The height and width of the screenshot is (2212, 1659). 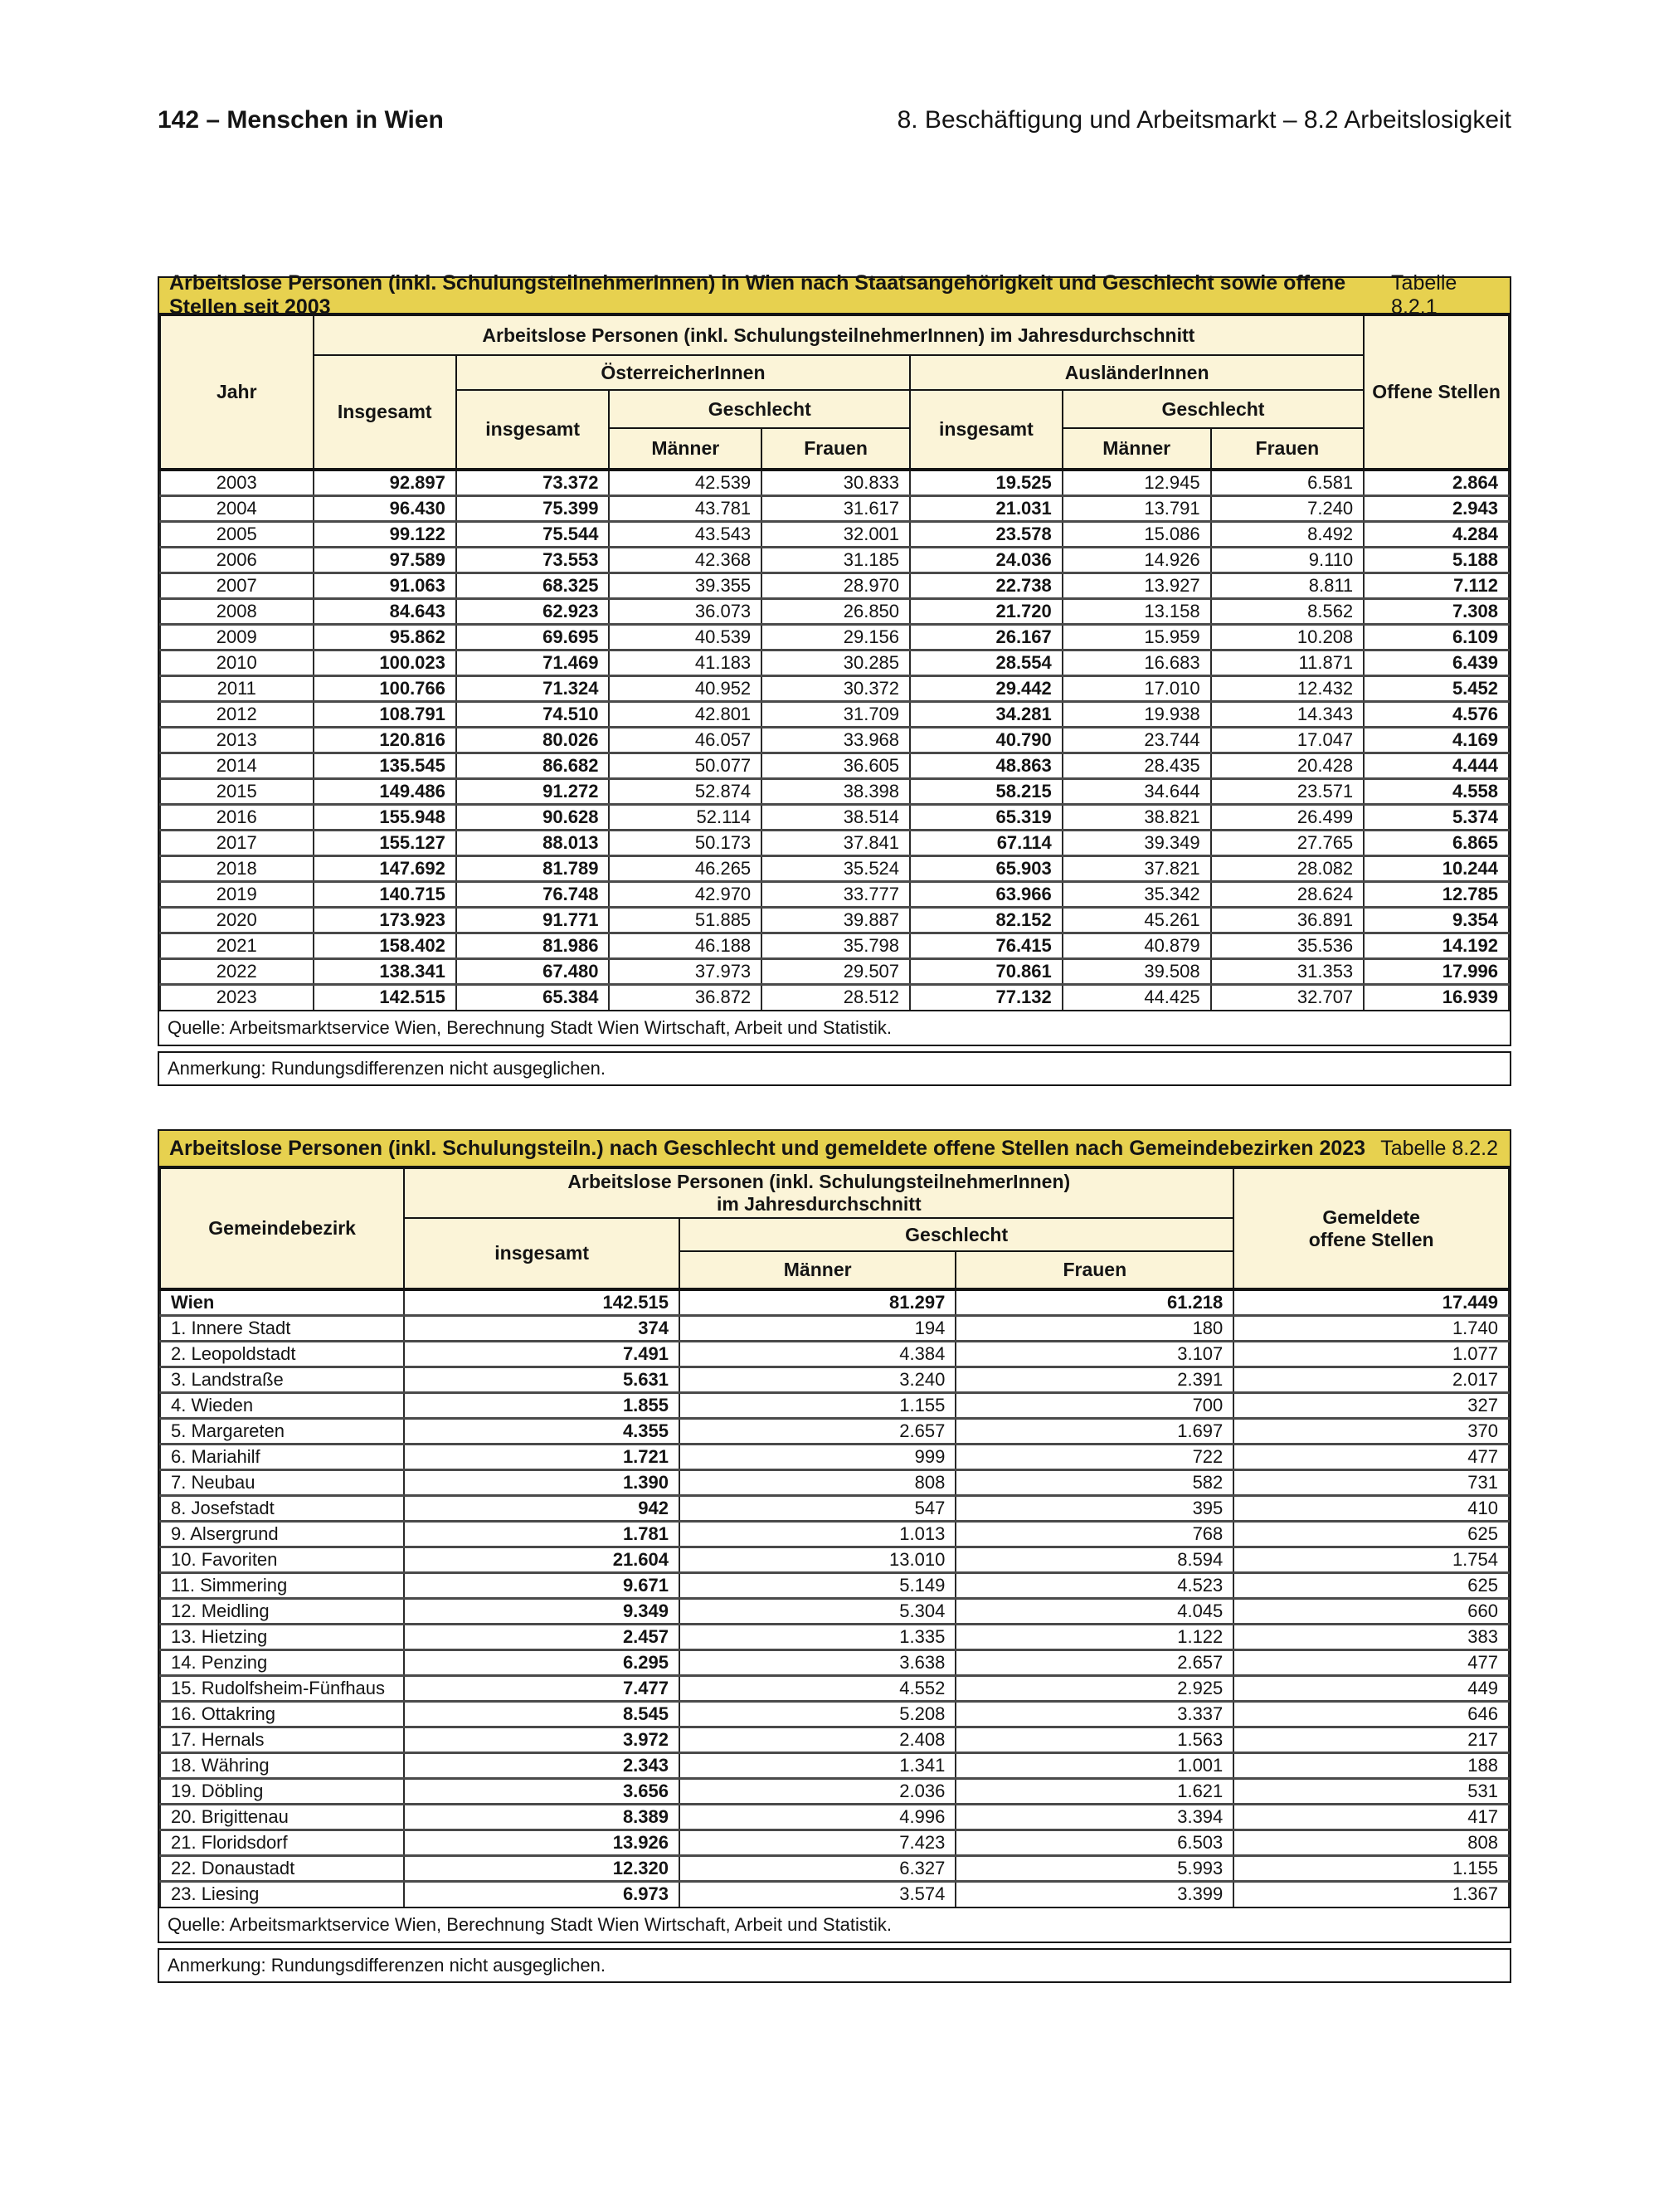 I want to click on cell: 12.785, so click(x=1436, y=893).